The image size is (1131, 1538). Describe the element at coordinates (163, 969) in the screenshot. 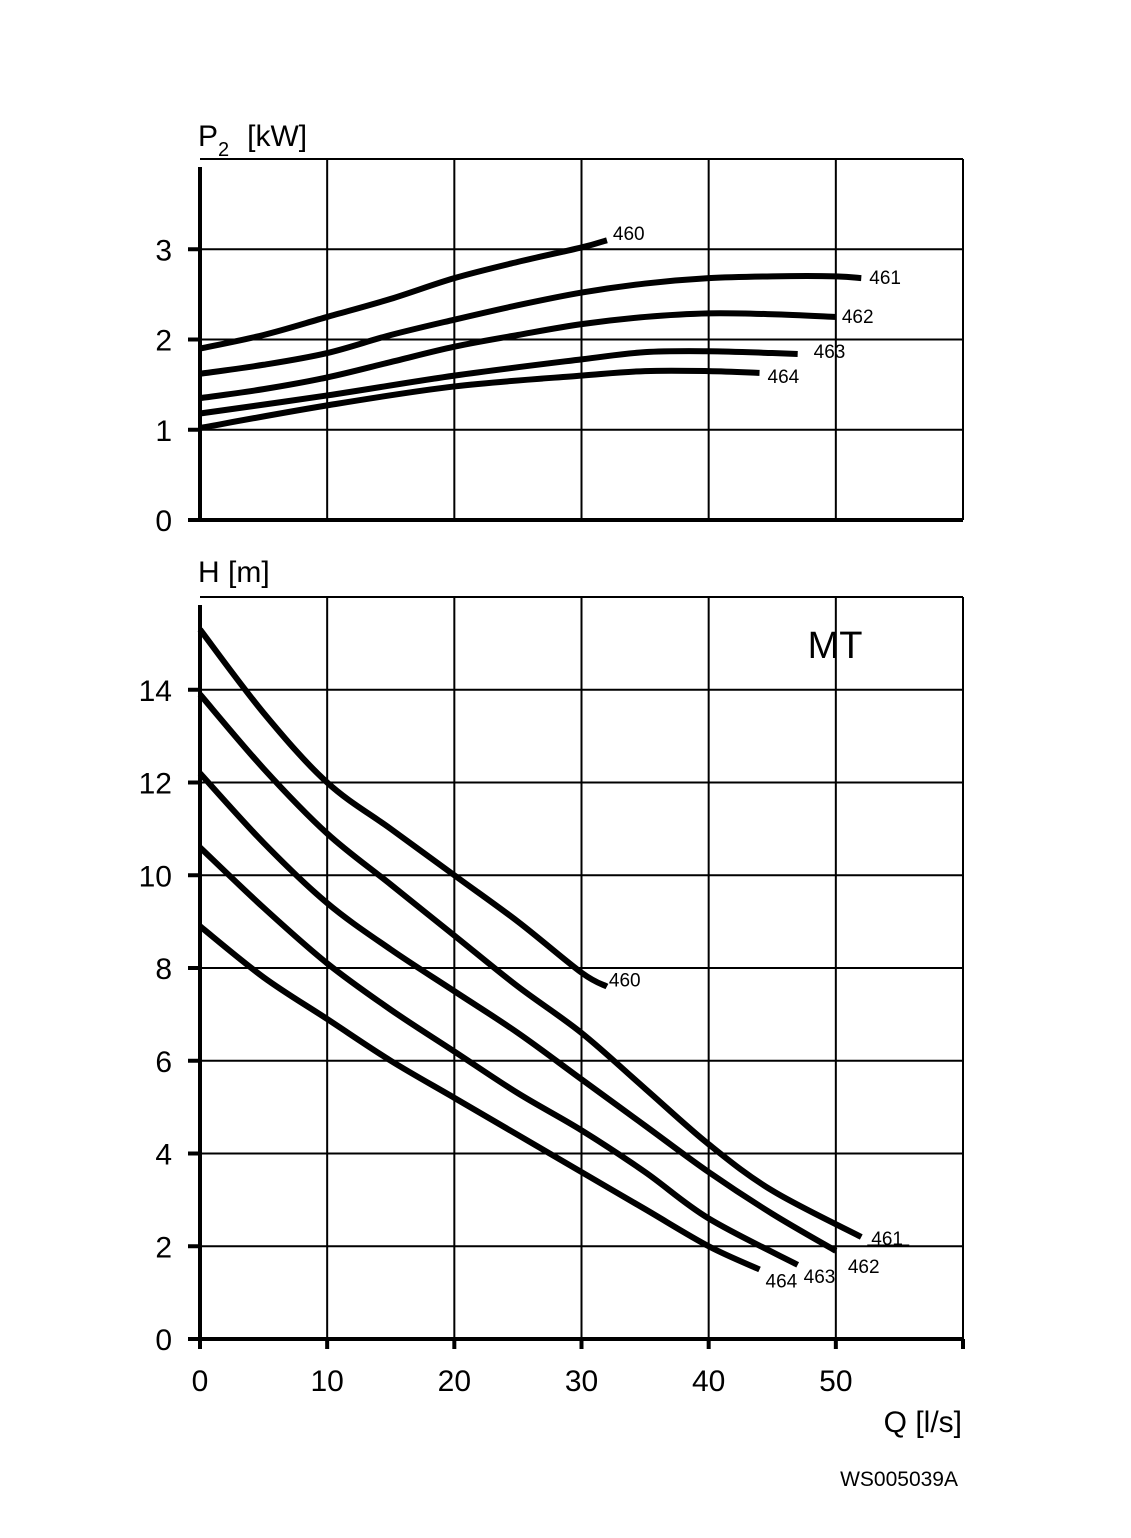

I see `y-tick-label: 8` at that location.